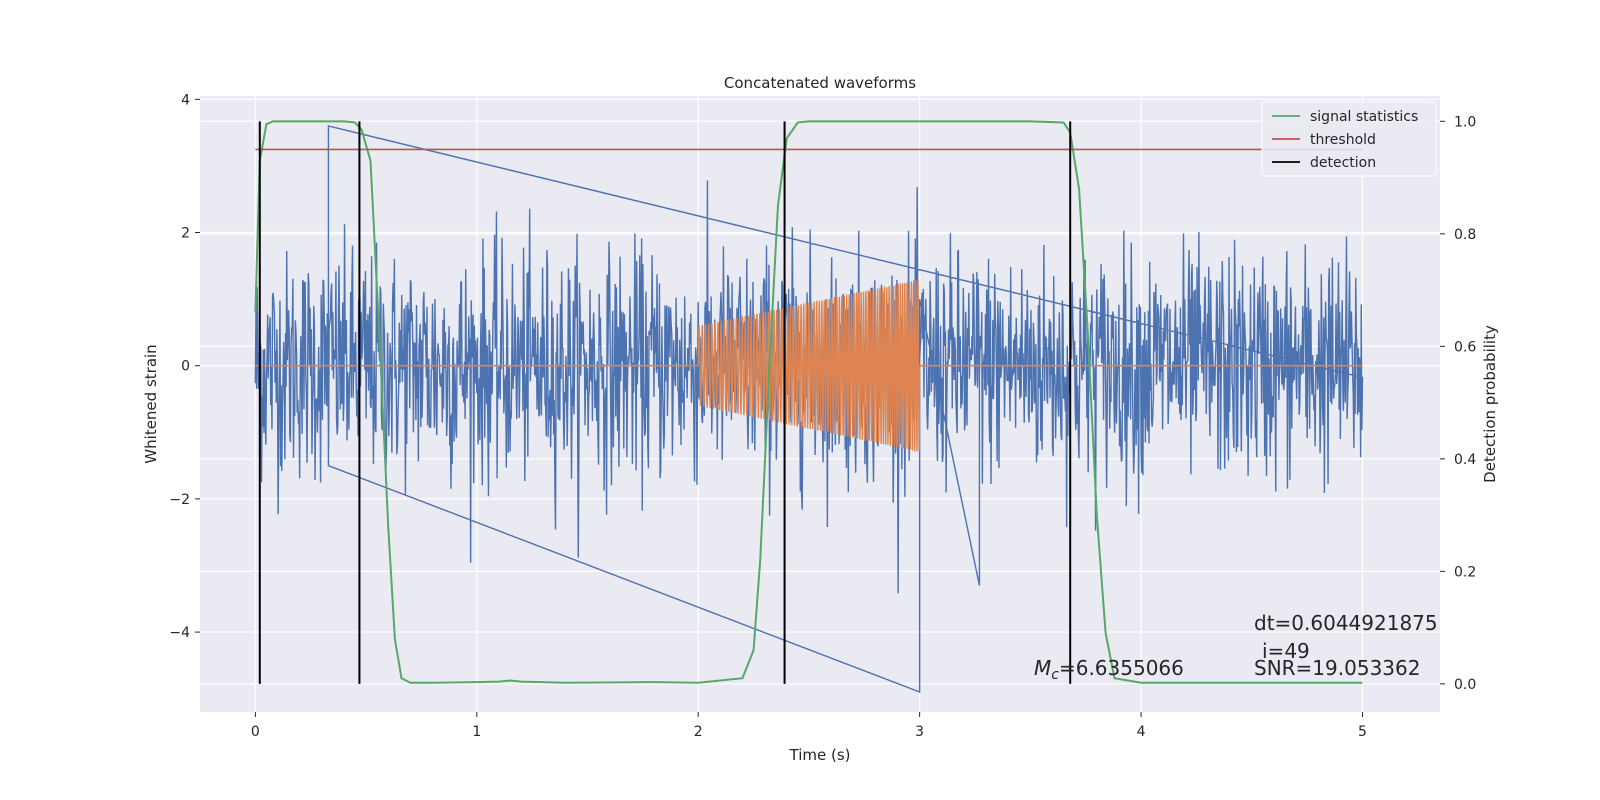 This screenshot has width=1600, height=800. I want to click on y2-tick-label: 0.8, so click(1465, 235).